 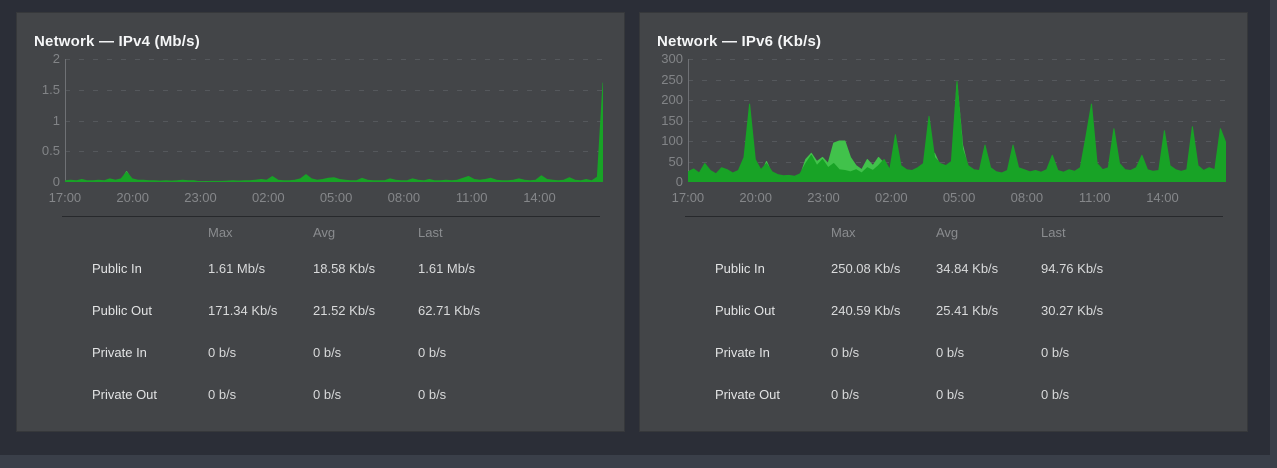 What do you see at coordinates (672, 120) in the screenshot?
I see `y-tick-label: 150` at bounding box center [672, 120].